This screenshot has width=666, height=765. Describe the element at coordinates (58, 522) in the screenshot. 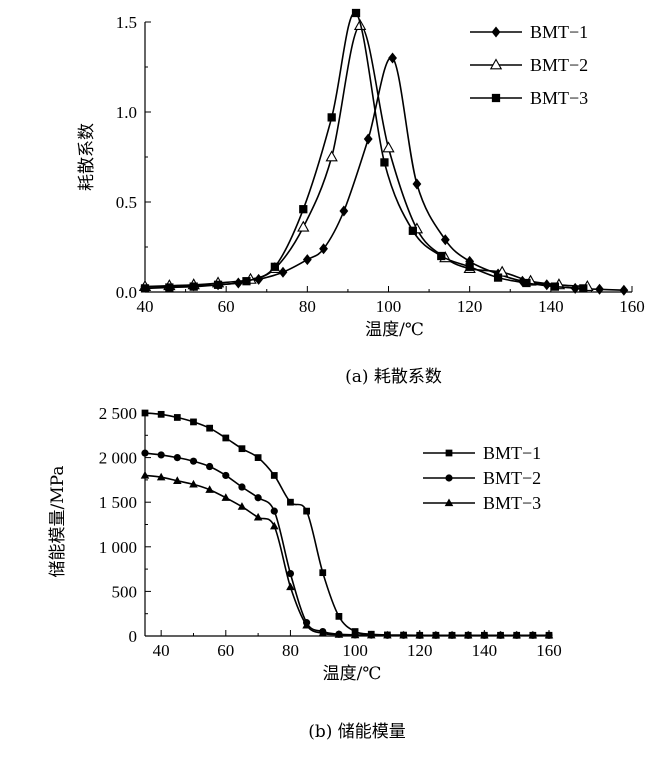

I see `y-axis-title: 储能模量/MPa` at that location.